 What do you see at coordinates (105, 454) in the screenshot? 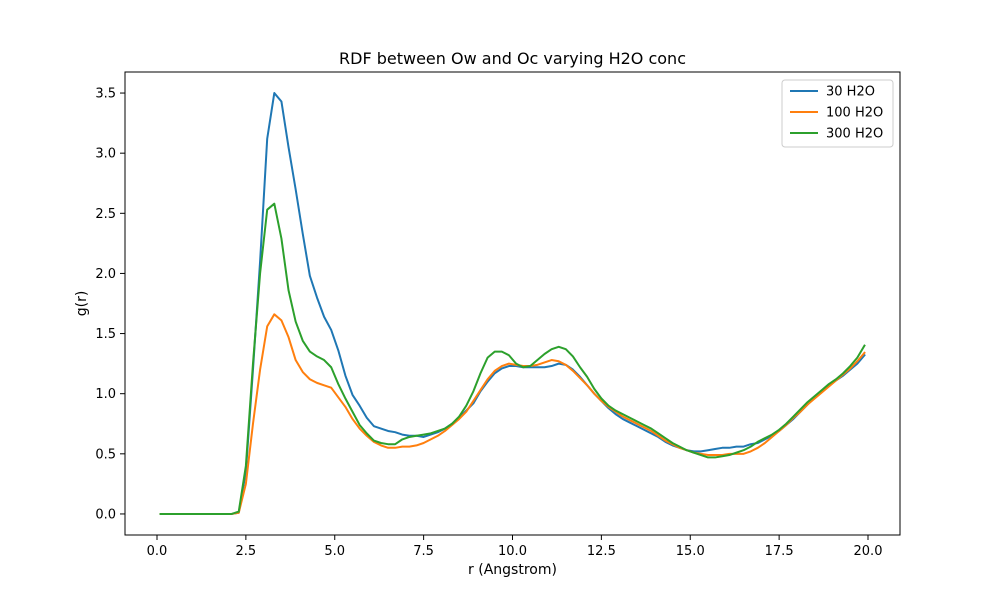
I see `y-tick-label: 0.5` at bounding box center [105, 454].